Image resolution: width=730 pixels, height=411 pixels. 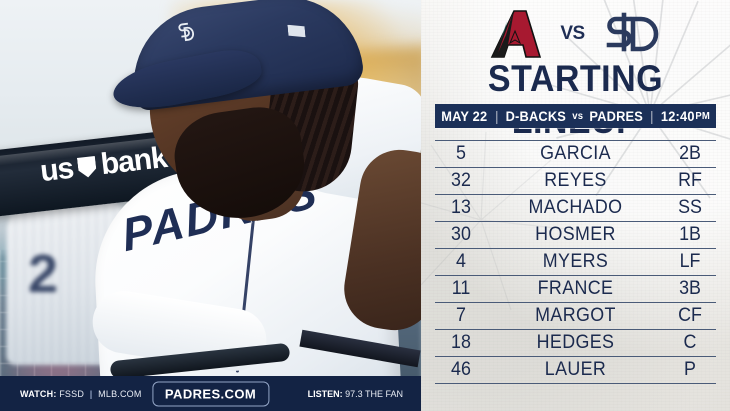 What do you see at coordinates (38, 393) in the screenshot?
I see `watch-label: WATCH:` at bounding box center [38, 393].